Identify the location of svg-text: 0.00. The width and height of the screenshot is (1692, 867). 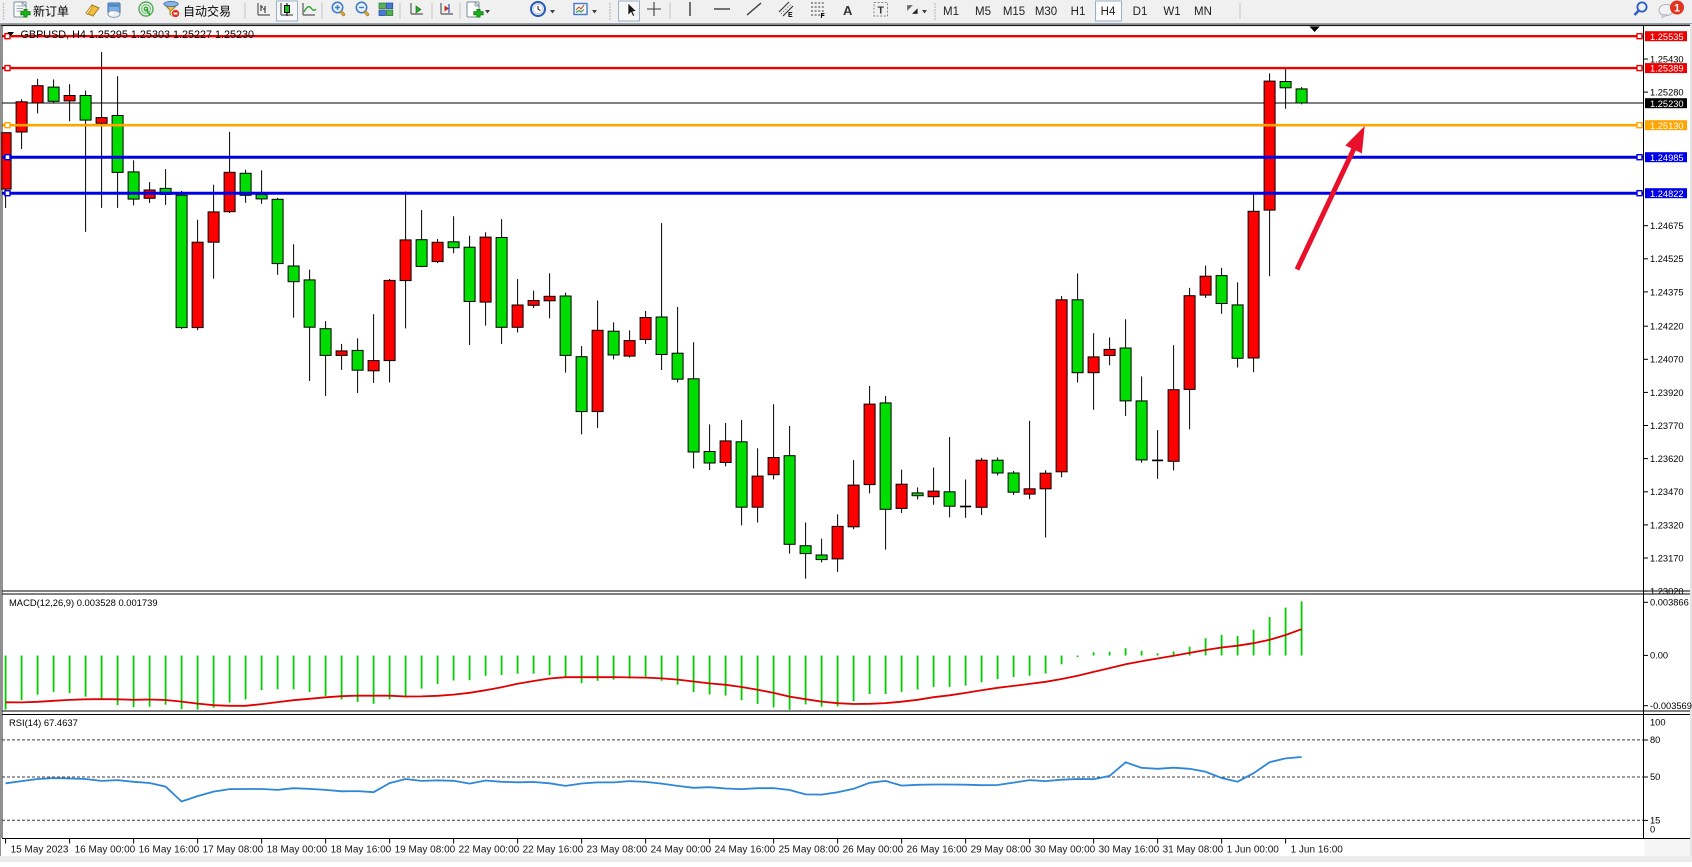
(1659, 656).